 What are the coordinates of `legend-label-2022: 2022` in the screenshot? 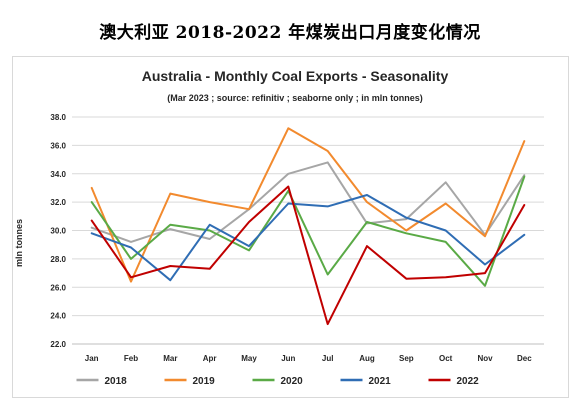 It's located at (468, 381).